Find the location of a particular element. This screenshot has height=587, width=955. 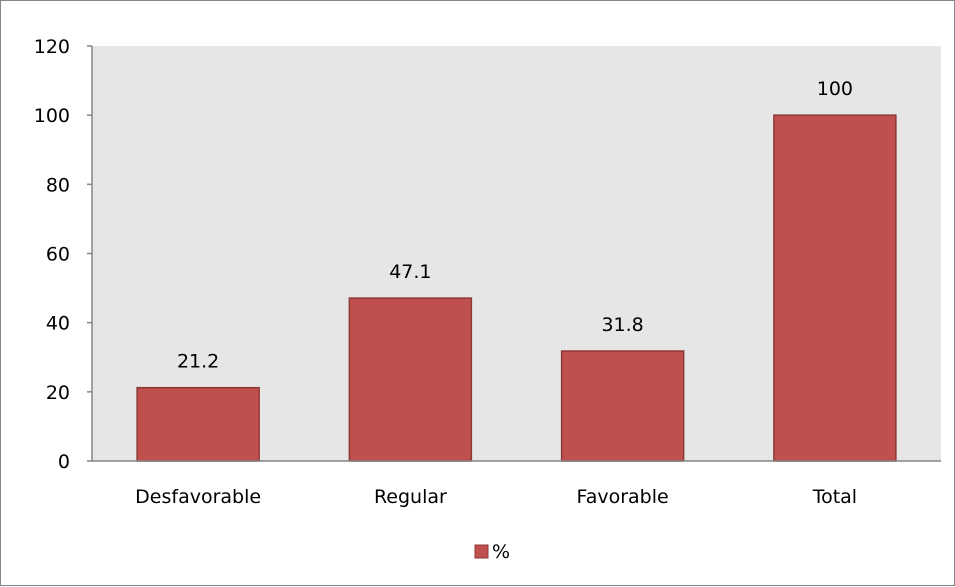

bar-regular is located at coordinates (410, 379).